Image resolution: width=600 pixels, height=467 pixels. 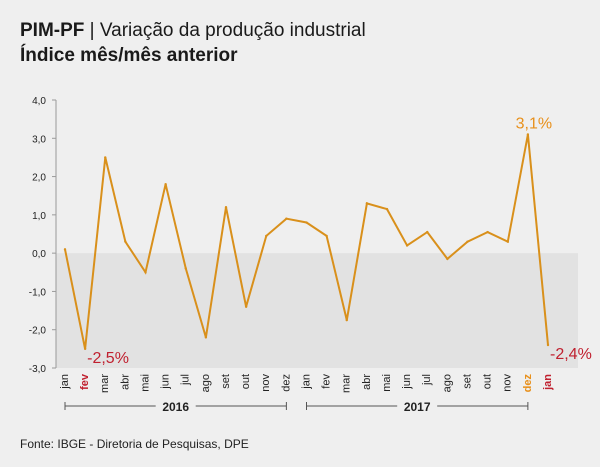 What do you see at coordinates (129, 55) in the screenshot?
I see `chart-subtitle: Índice mês/mês anterior` at bounding box center [129, 55].